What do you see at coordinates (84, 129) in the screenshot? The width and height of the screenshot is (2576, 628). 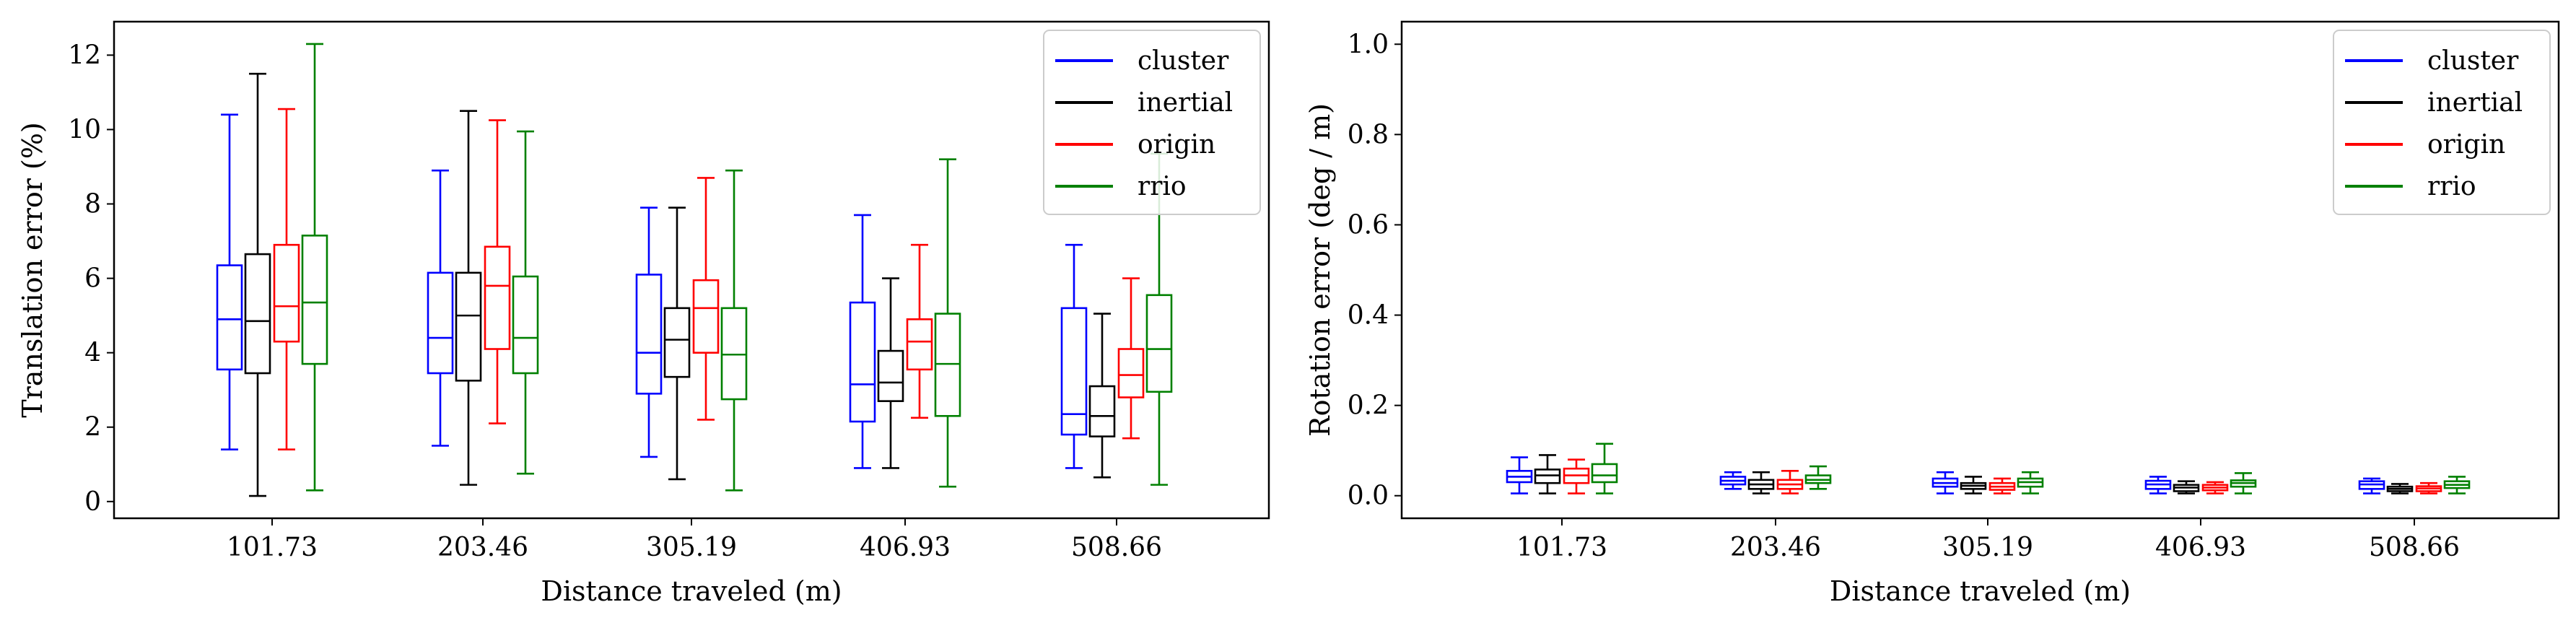 I see `y-tick-label: 10` at bounding box center [84, 129].